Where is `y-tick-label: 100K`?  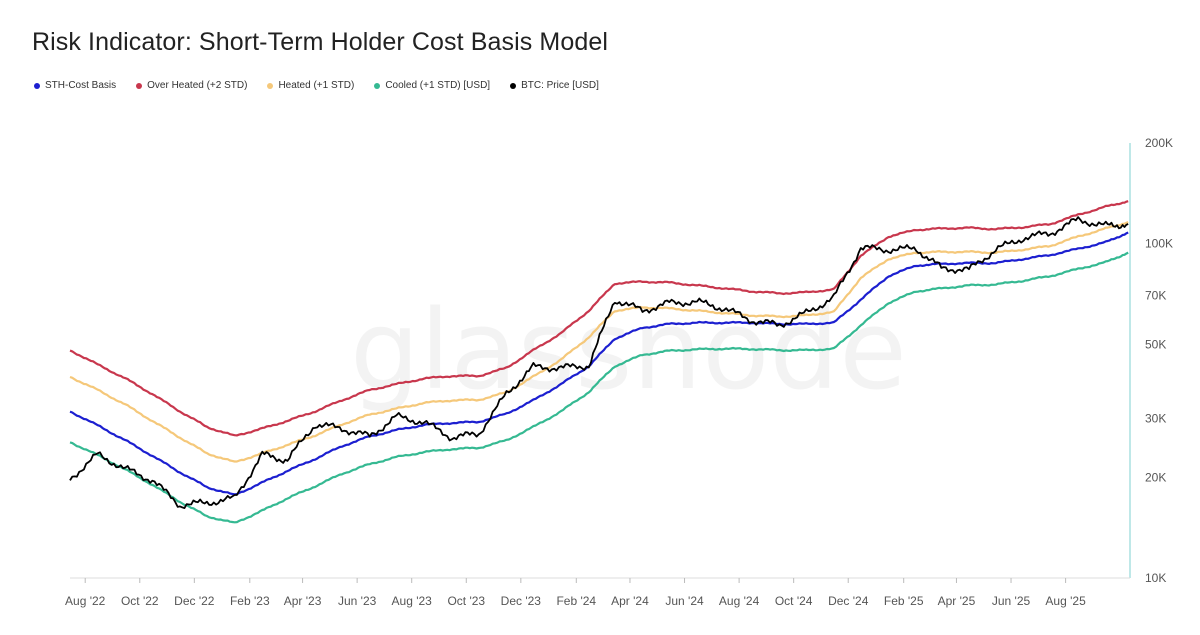 y-tick-label: 100K is located at coordinates (1159, 244).